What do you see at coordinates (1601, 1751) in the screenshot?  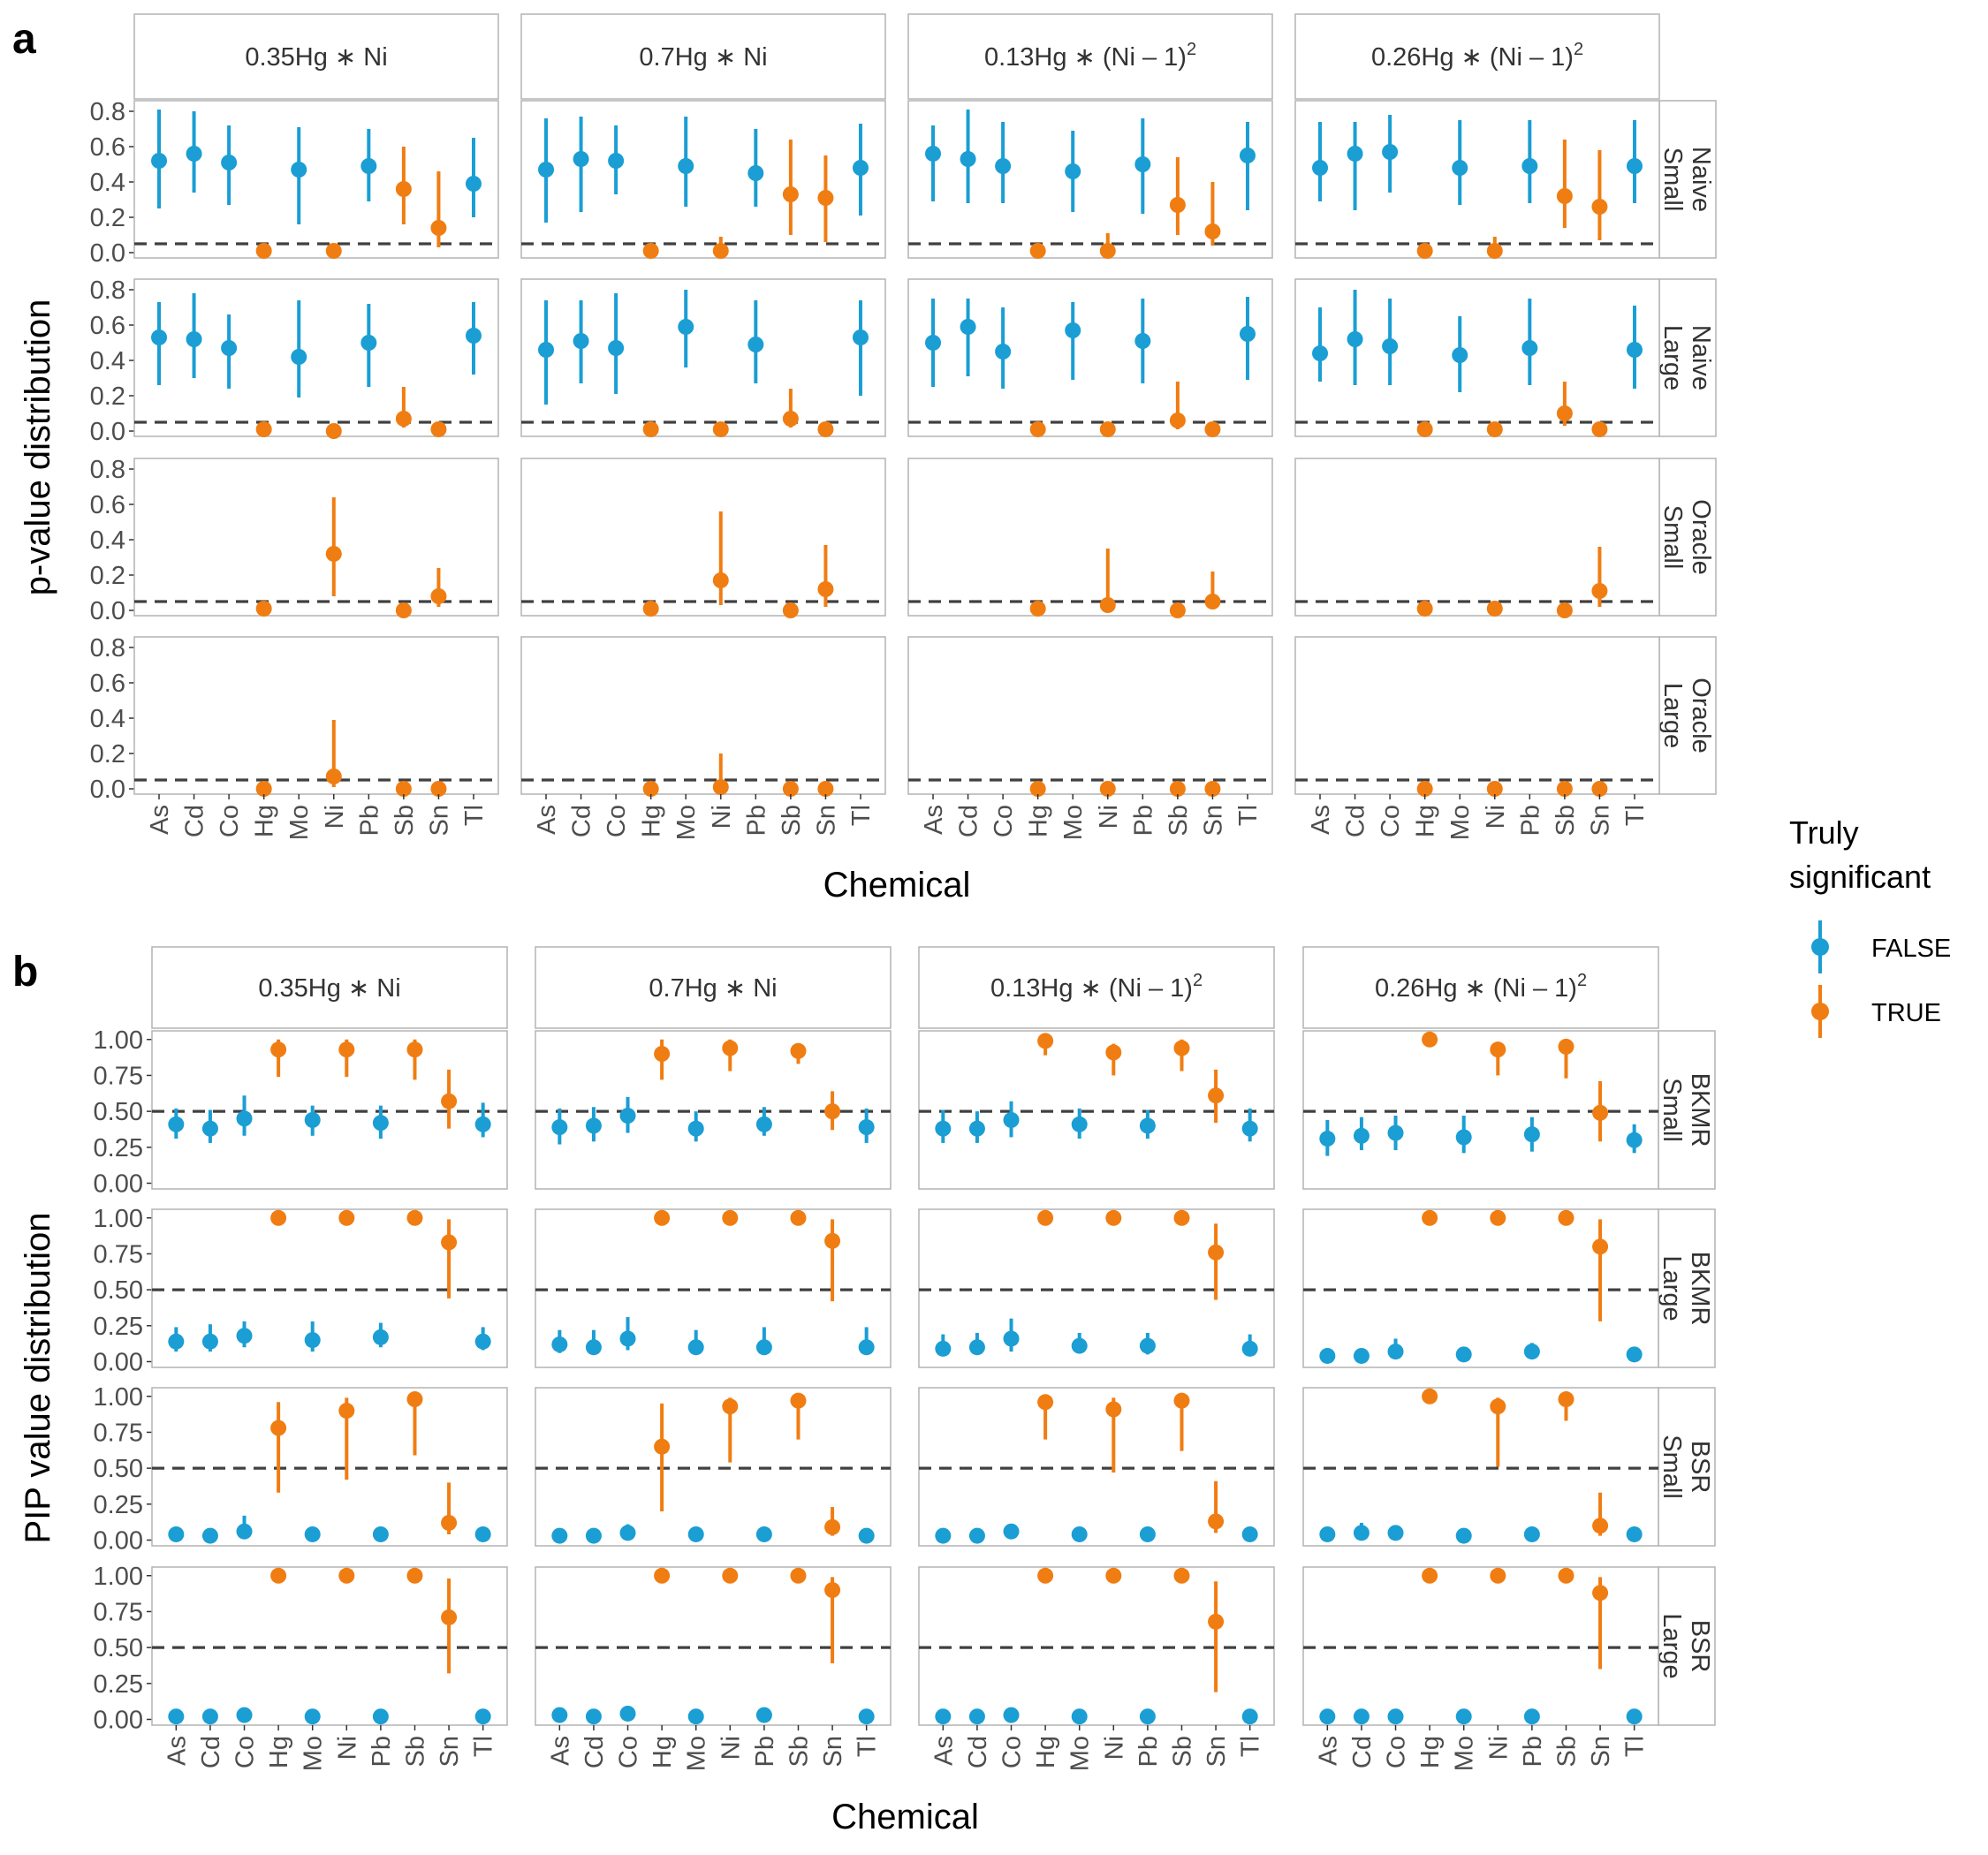 I see `x-tick-label: Sn` at bounding box center [1601, 1751].